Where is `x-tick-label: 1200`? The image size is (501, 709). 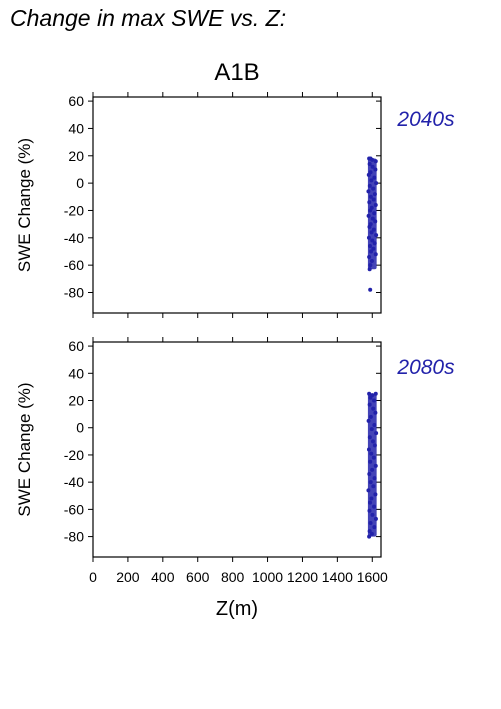
x-tick-label: 1200 is located at coordinates (302, 577).